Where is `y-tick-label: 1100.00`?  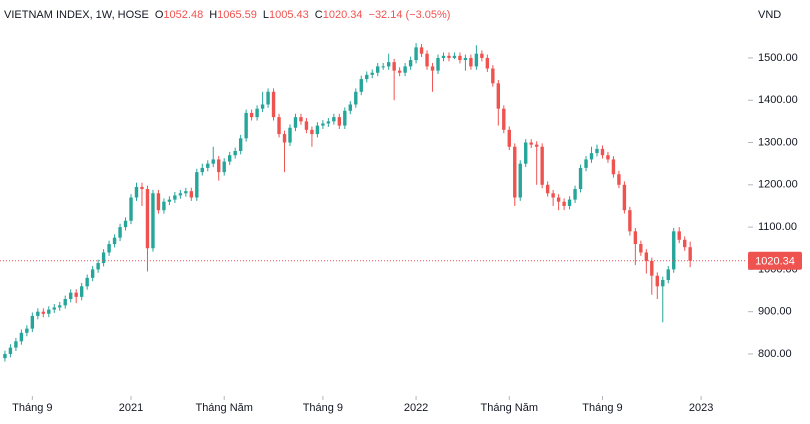 y-tick-label: 1100.00 is located at coordinates (777, 227).